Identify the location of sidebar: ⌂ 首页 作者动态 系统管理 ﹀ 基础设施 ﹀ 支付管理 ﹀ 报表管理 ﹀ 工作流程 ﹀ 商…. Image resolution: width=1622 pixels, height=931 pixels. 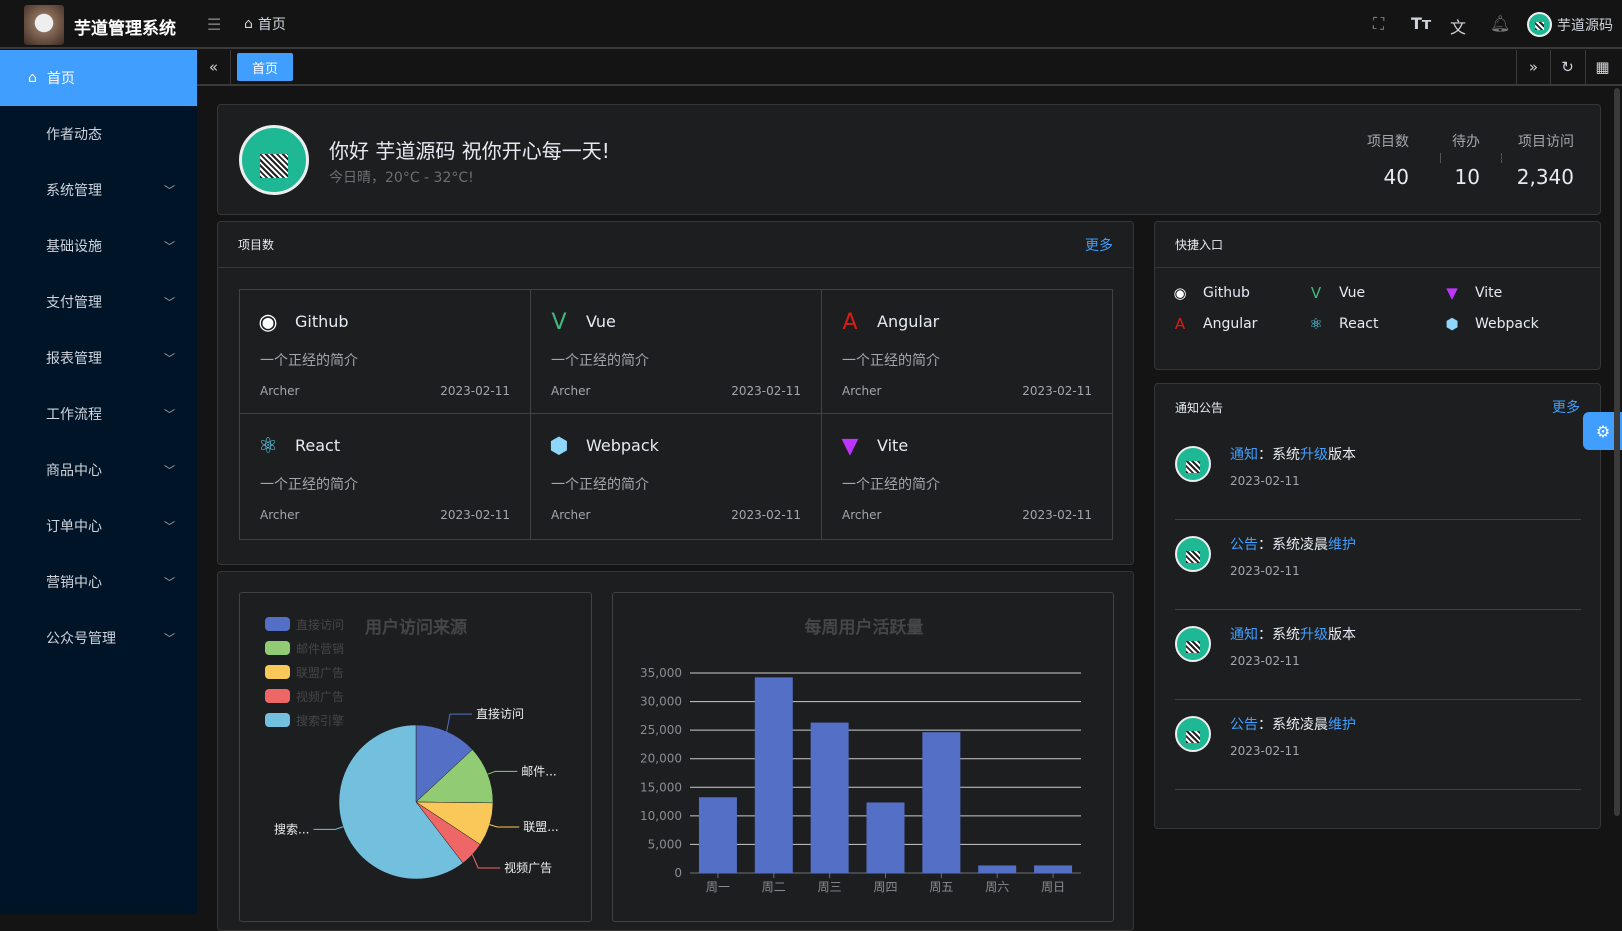
(98, 482).